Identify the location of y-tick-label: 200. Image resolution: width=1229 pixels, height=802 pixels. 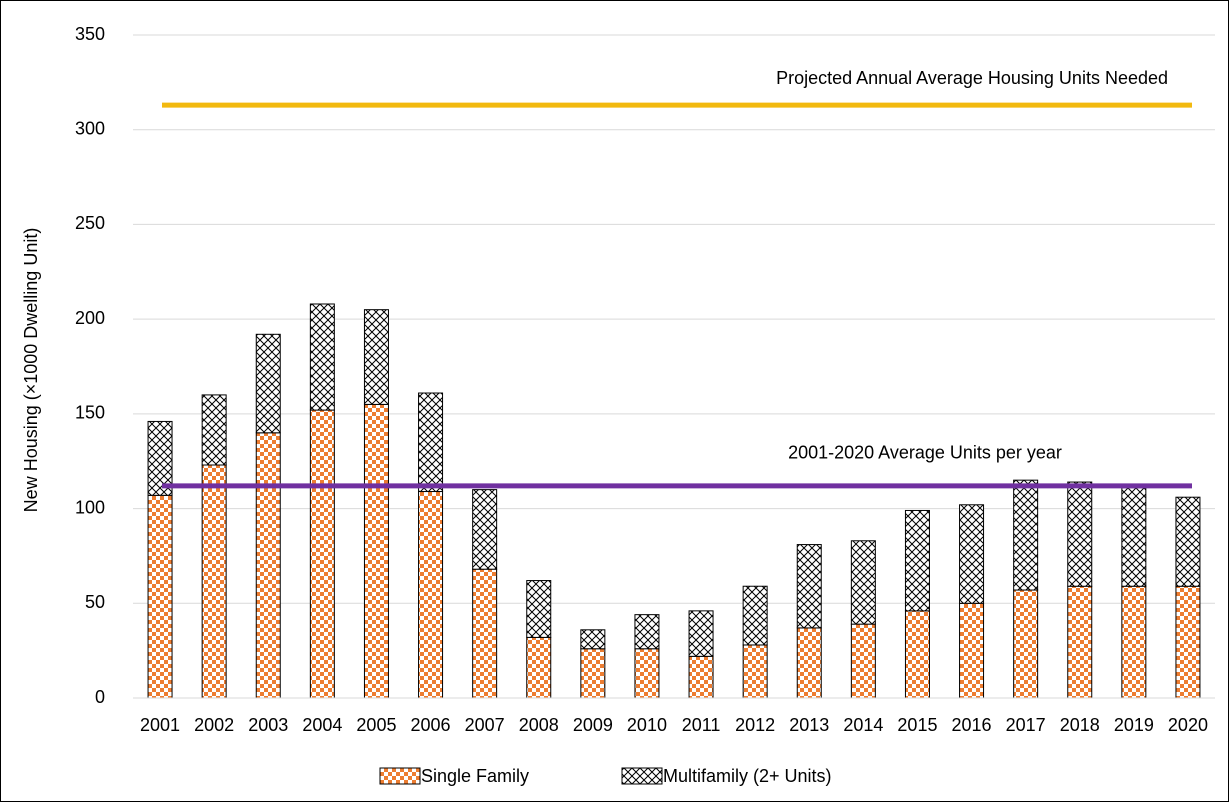
(90, 318).